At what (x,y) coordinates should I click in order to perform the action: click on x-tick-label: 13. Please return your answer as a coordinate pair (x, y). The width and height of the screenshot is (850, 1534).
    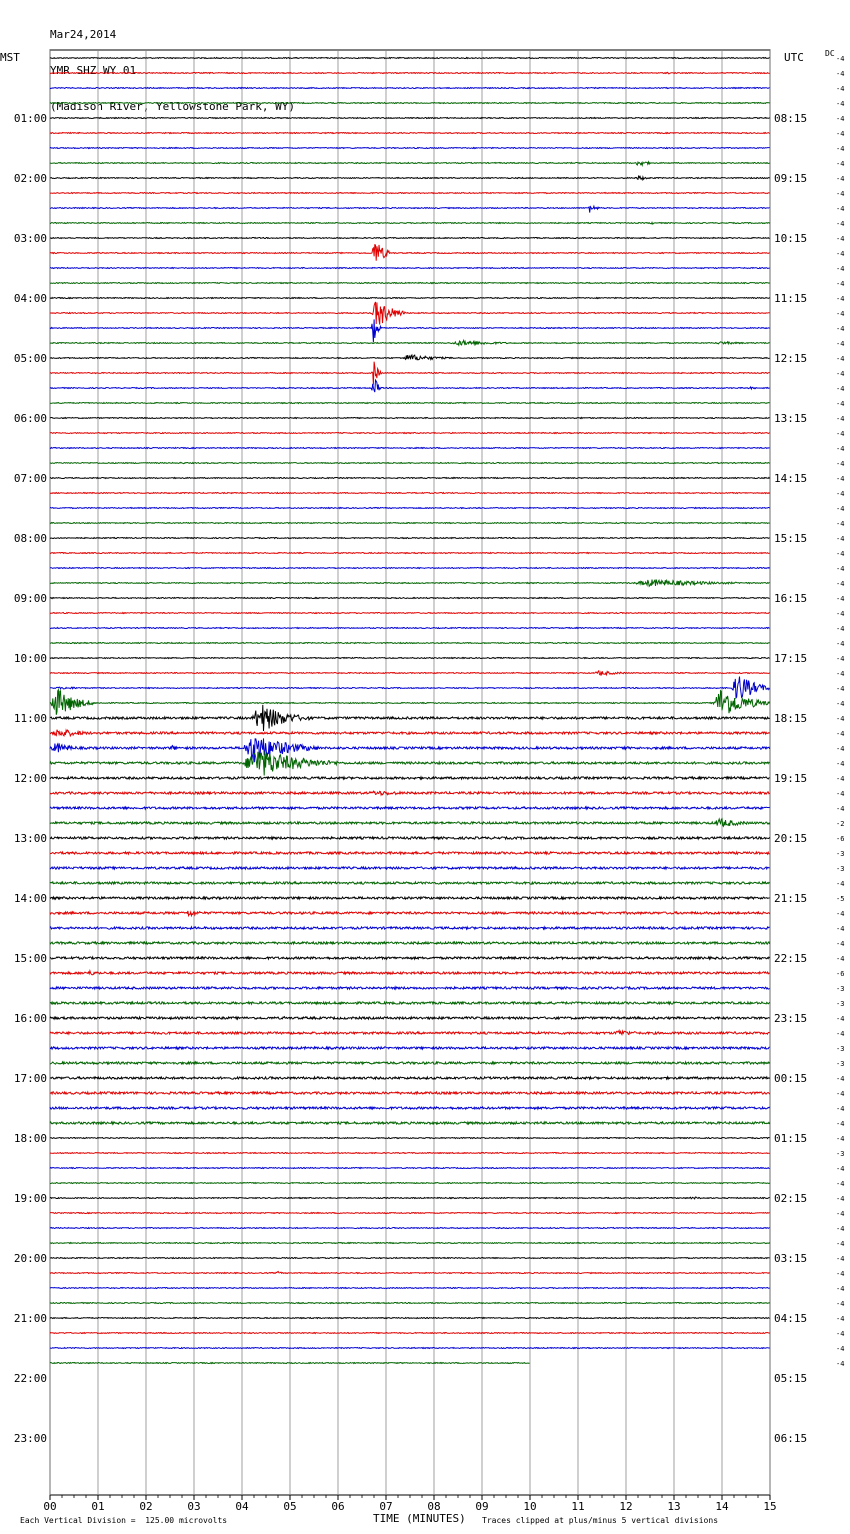
    Looking at the image, I should click on (673, 1506).